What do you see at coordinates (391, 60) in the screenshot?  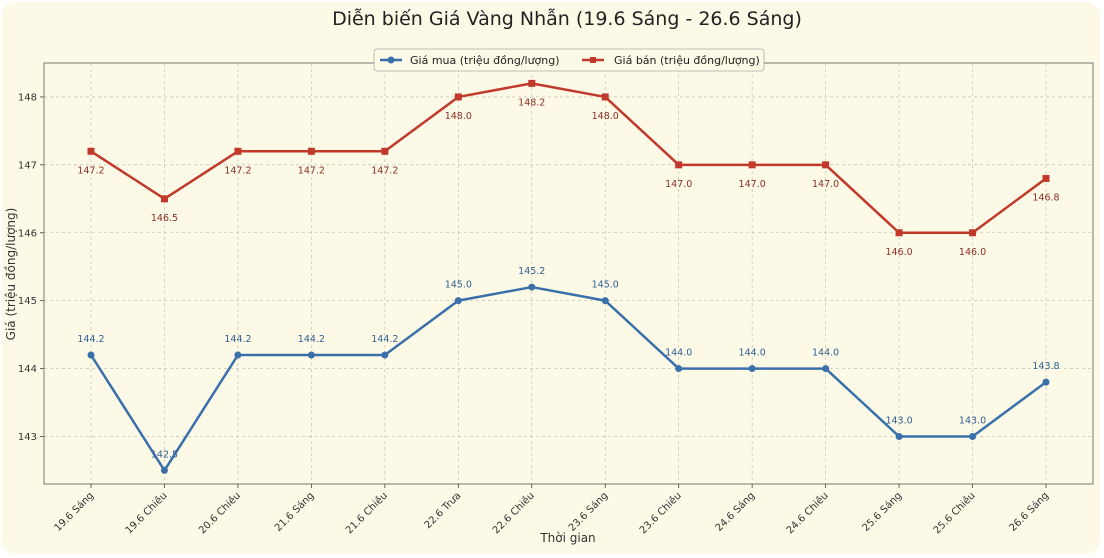 I see `legend-marker-buy` at bounding box center [391, 60].